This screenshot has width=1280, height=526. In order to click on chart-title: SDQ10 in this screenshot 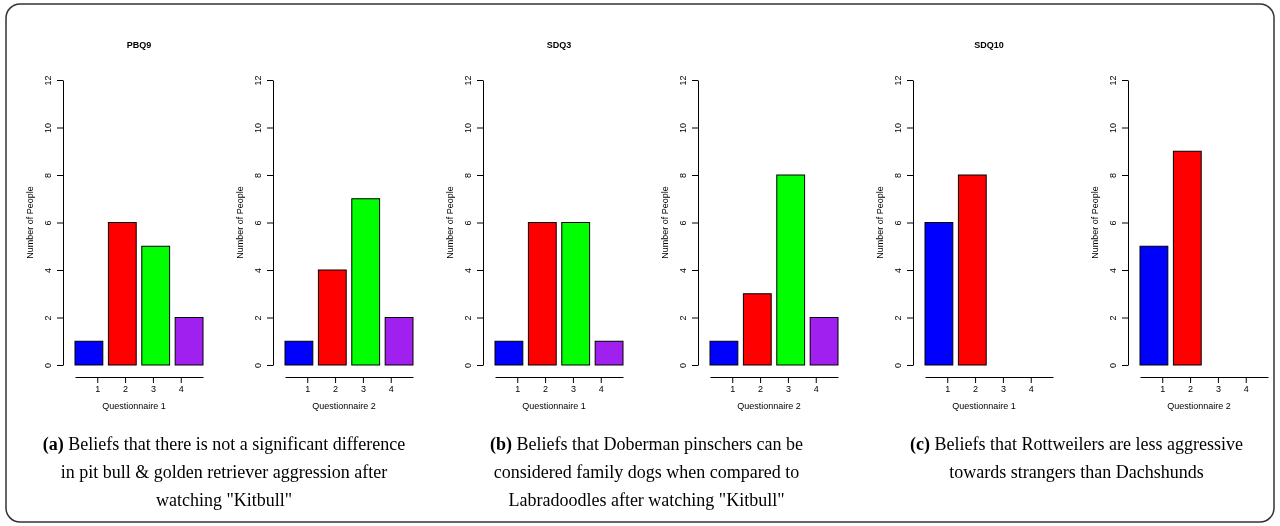, I will do `click(989, 45)`.